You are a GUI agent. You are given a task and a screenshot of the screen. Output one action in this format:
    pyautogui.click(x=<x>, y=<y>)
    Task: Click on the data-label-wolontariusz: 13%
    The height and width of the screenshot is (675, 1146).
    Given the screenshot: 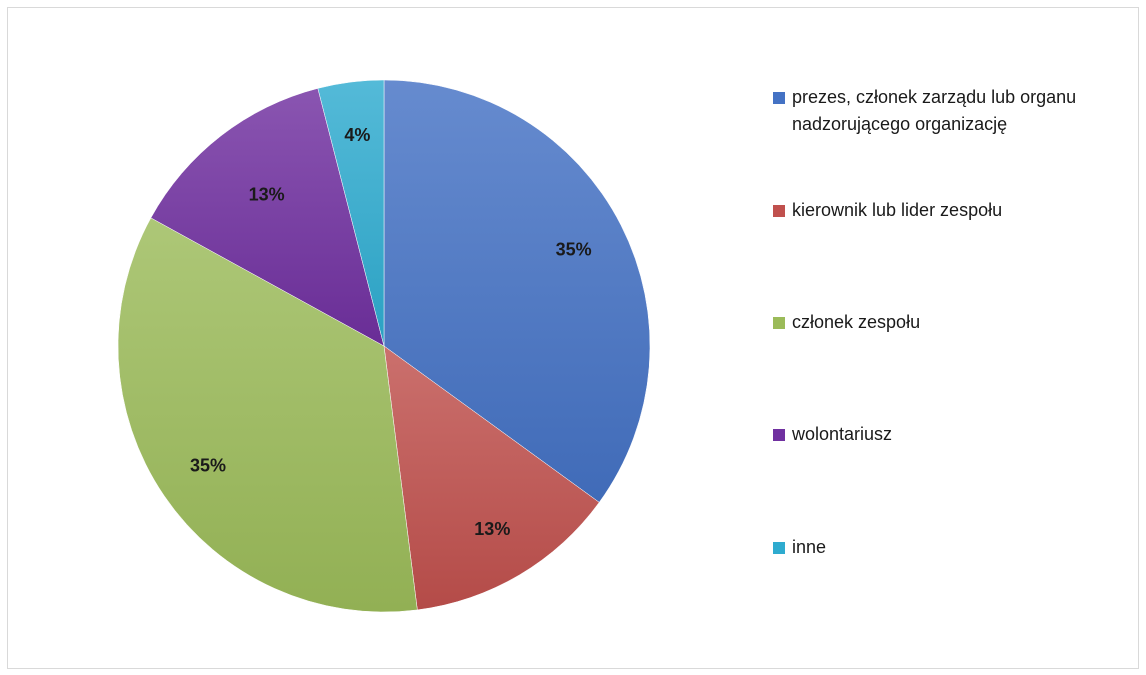 What is the action you would take?
    pyautogui.click(x=267, y=195)
    